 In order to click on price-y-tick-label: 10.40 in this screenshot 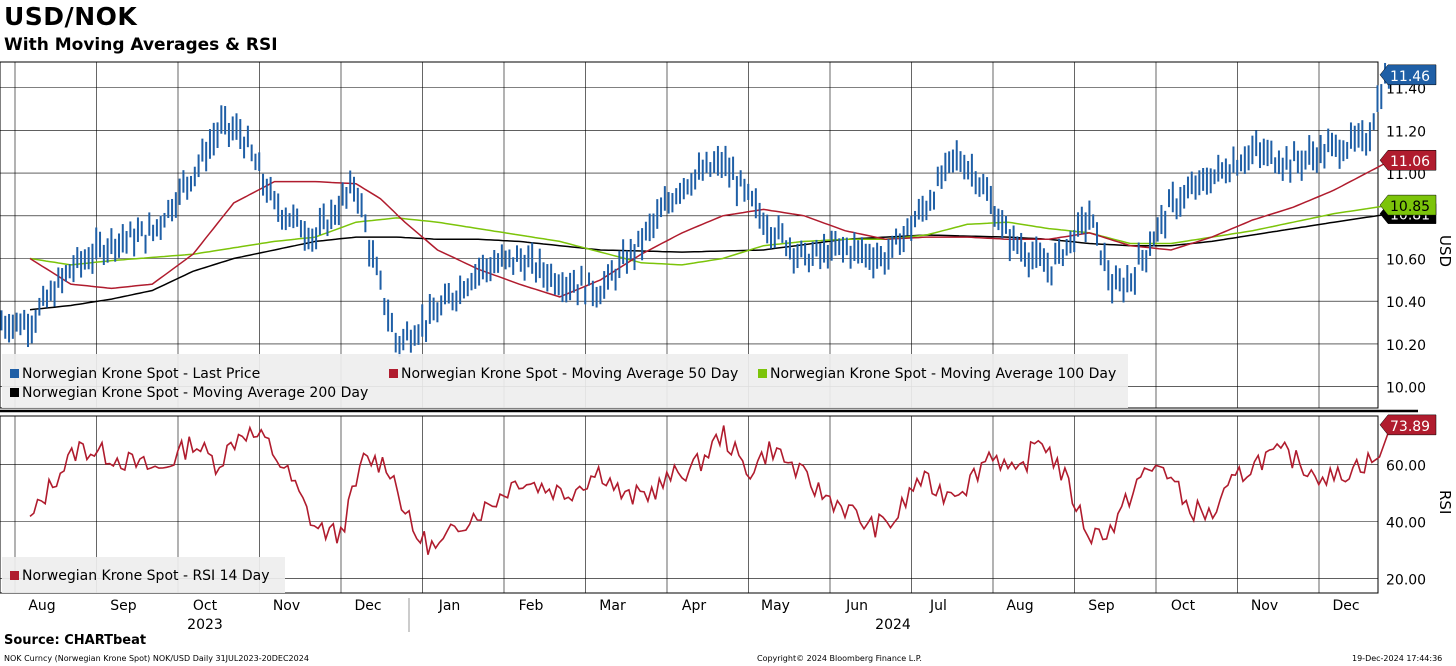, I will do `click(1406, 303)`.